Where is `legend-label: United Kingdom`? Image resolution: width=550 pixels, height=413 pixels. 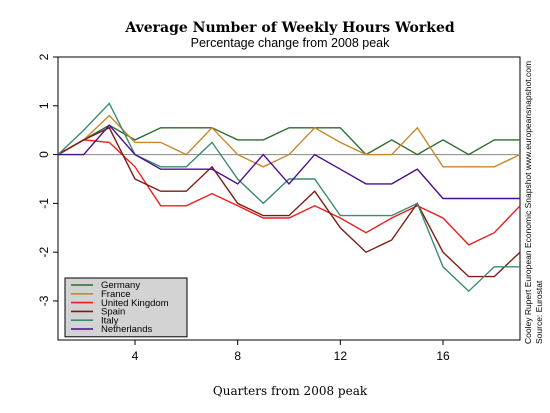
legend-label: United Kingdom is located at coordinates (135, 303).